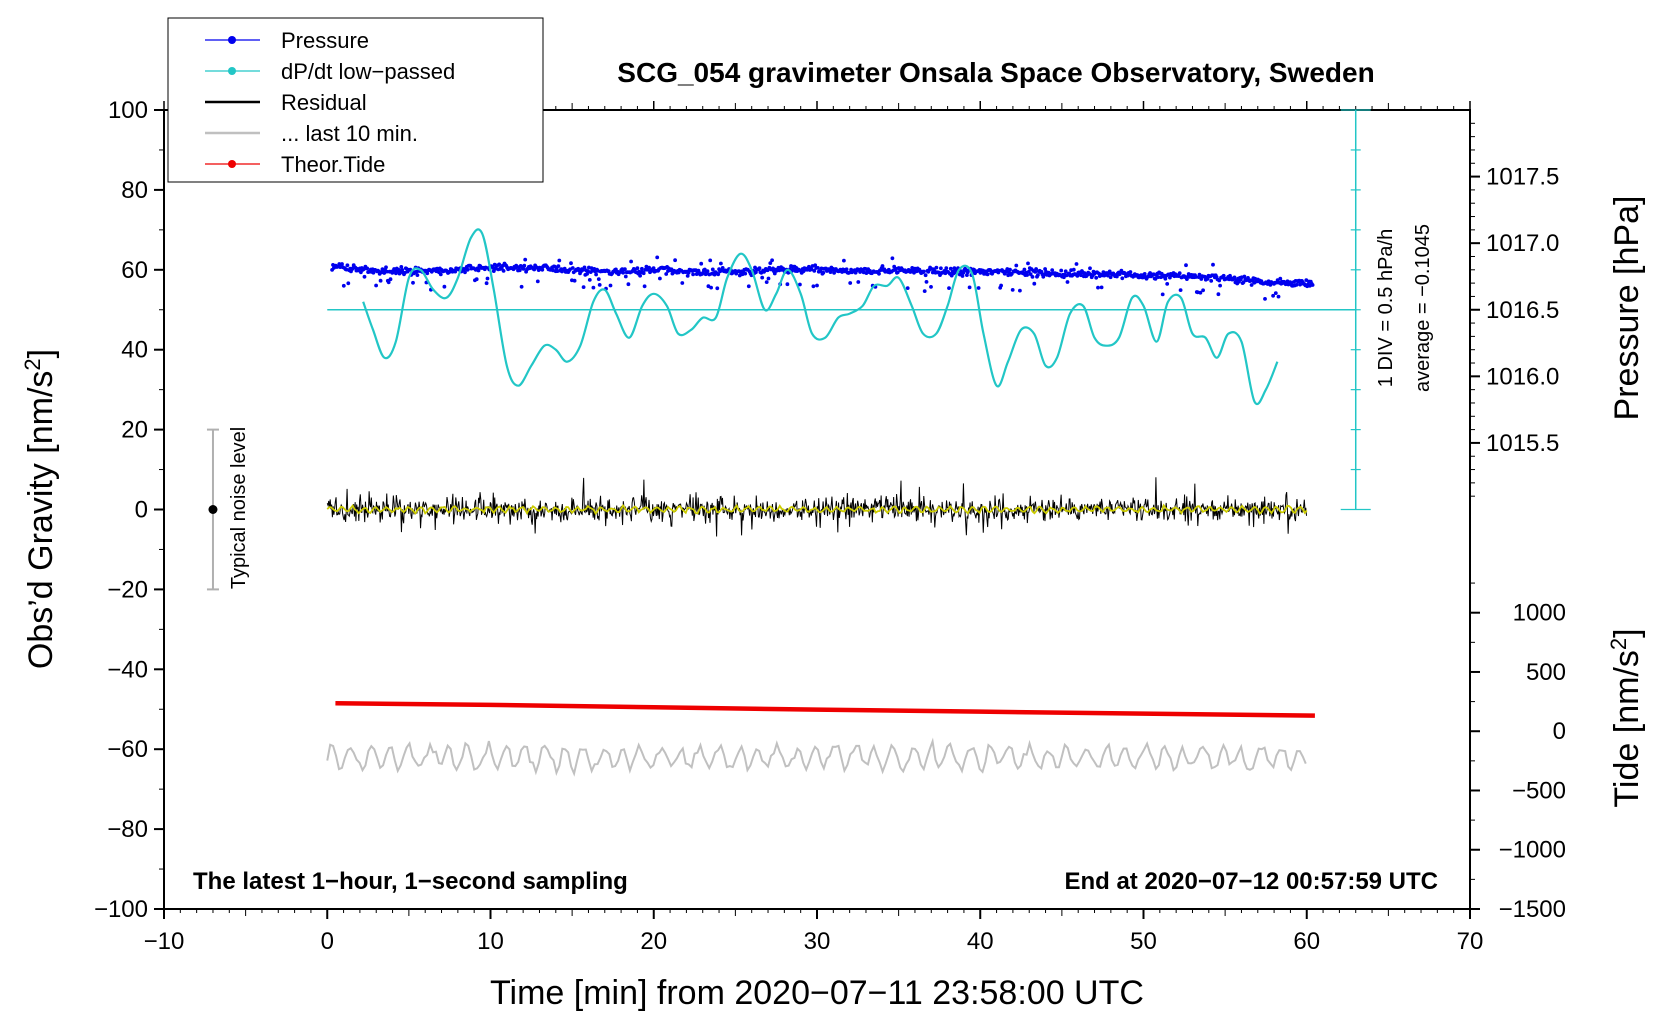 This screenshot has width=1660, height=1020. What do you see at coordinates (127, 749) in the screenshot?
I see `y-tick-label: −60` at bounding box center [127, 749].